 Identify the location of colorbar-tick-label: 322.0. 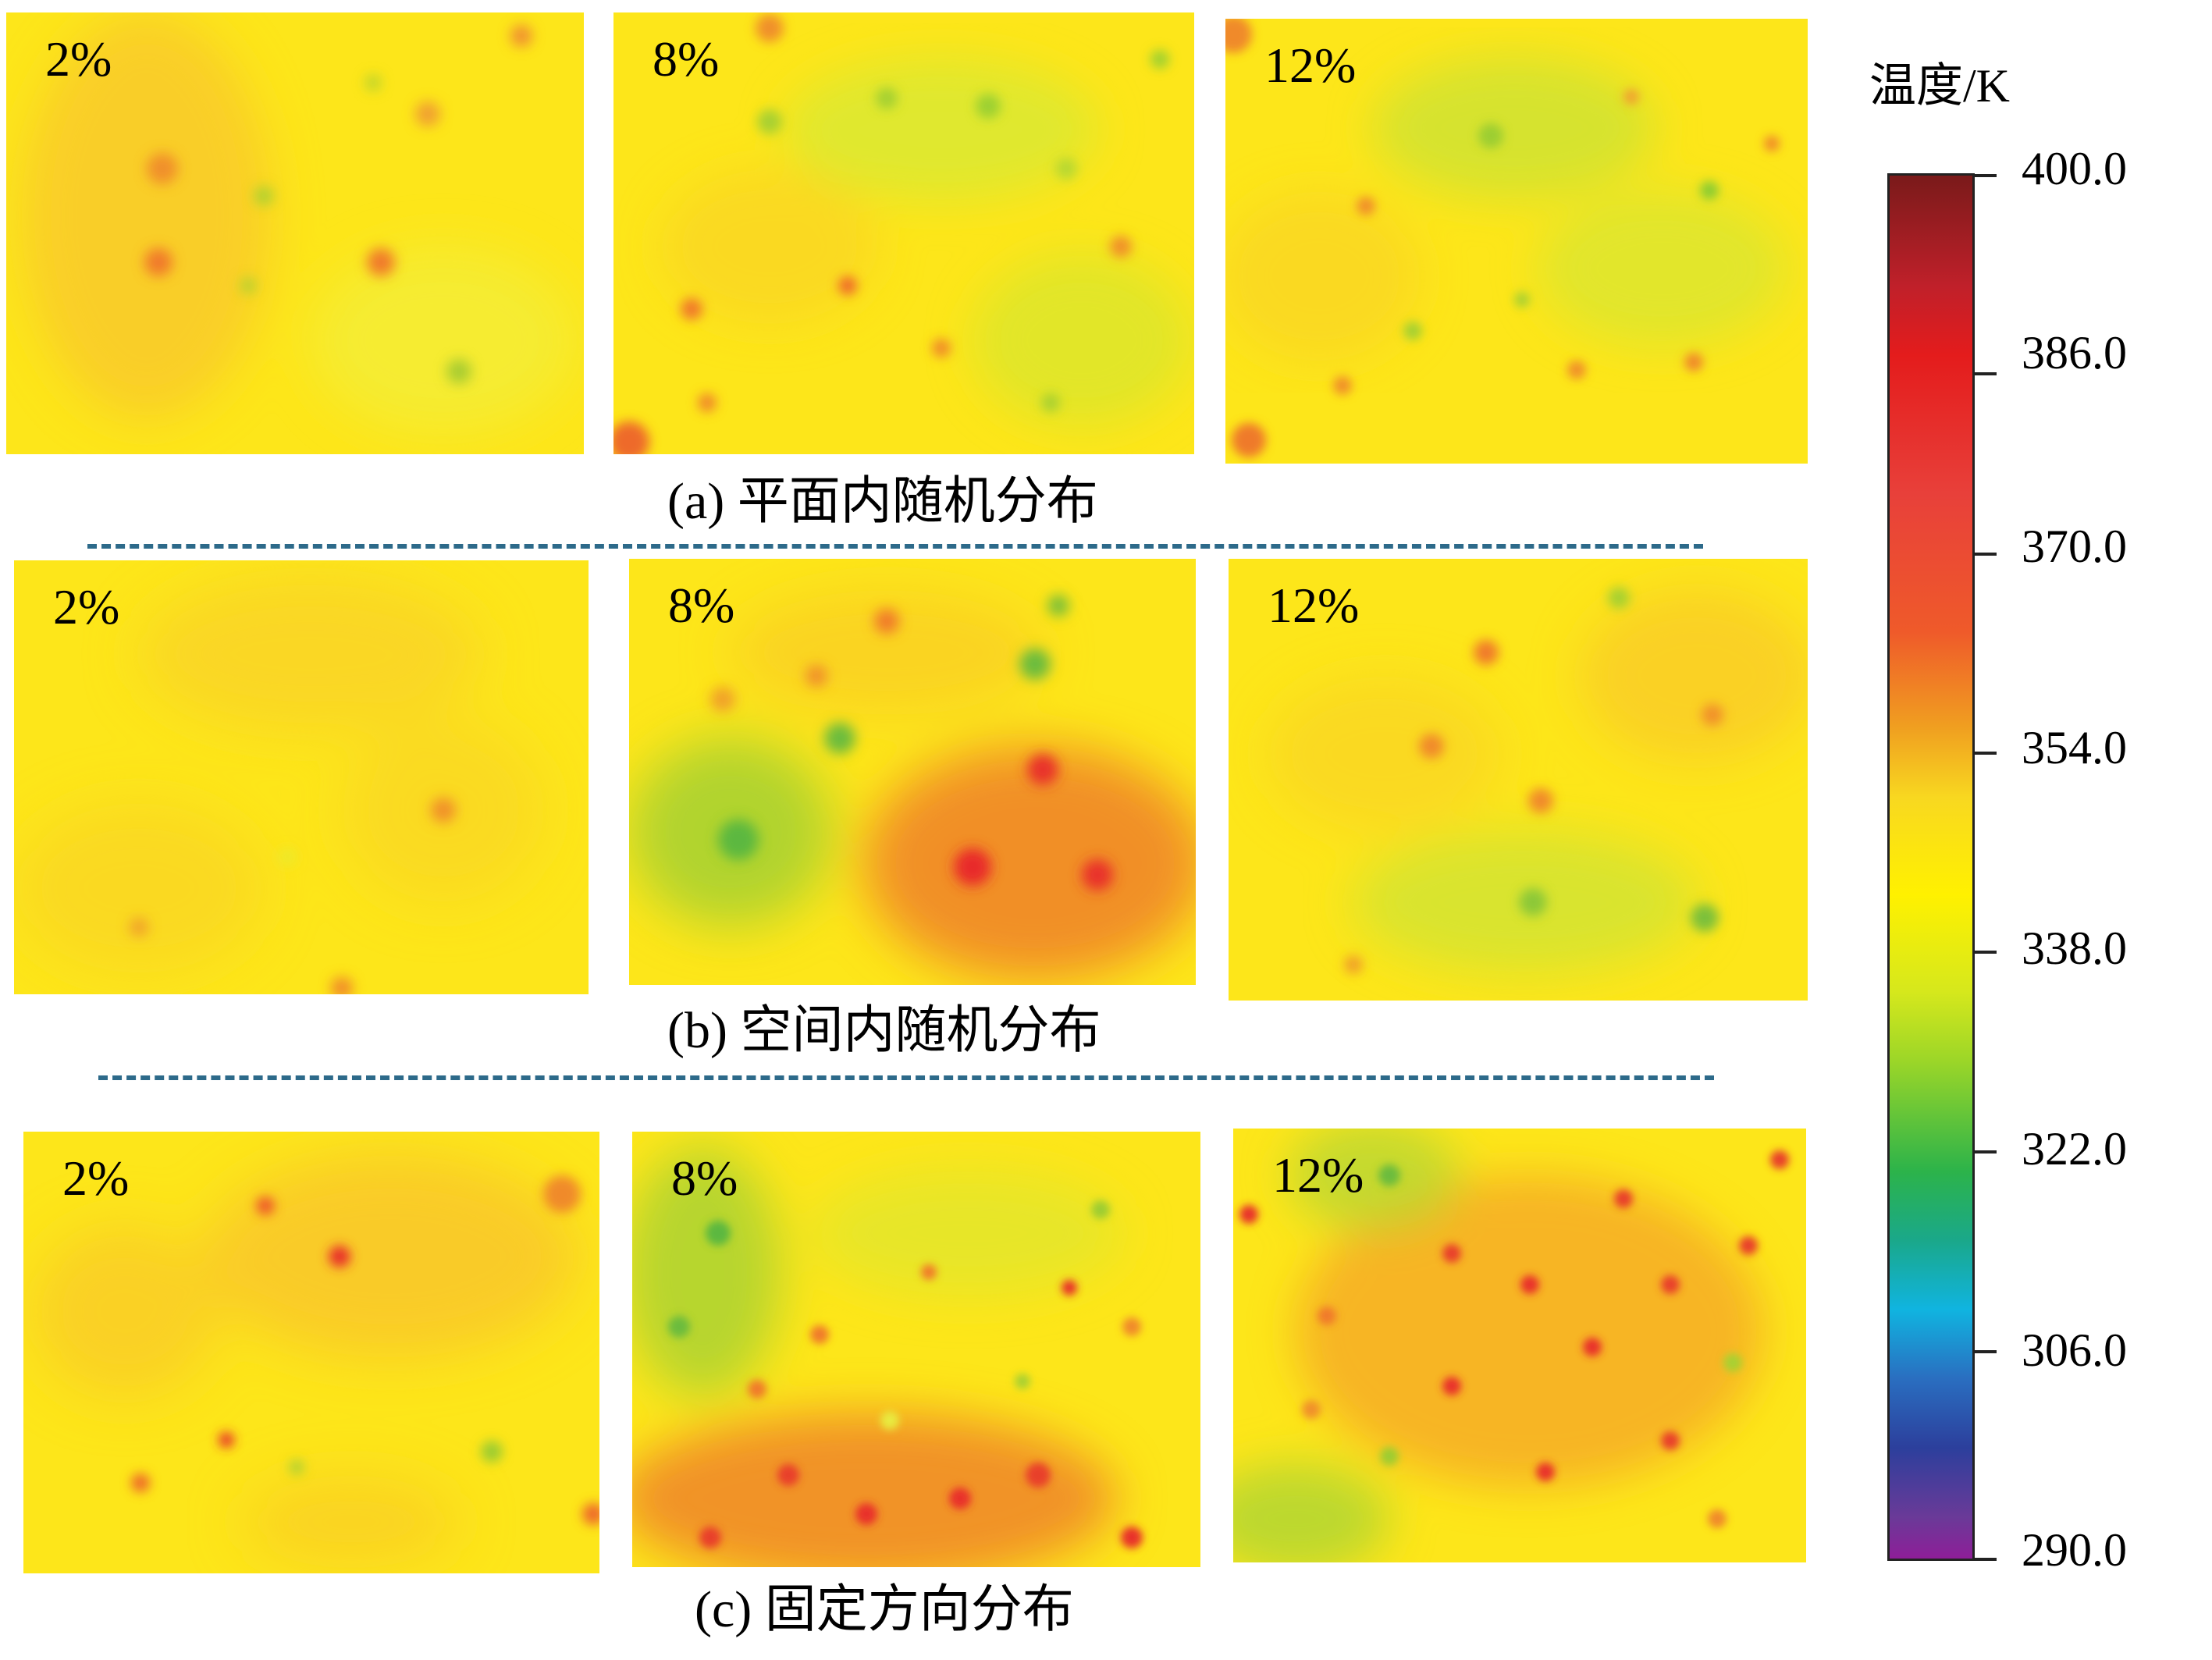
(2075, 1149).